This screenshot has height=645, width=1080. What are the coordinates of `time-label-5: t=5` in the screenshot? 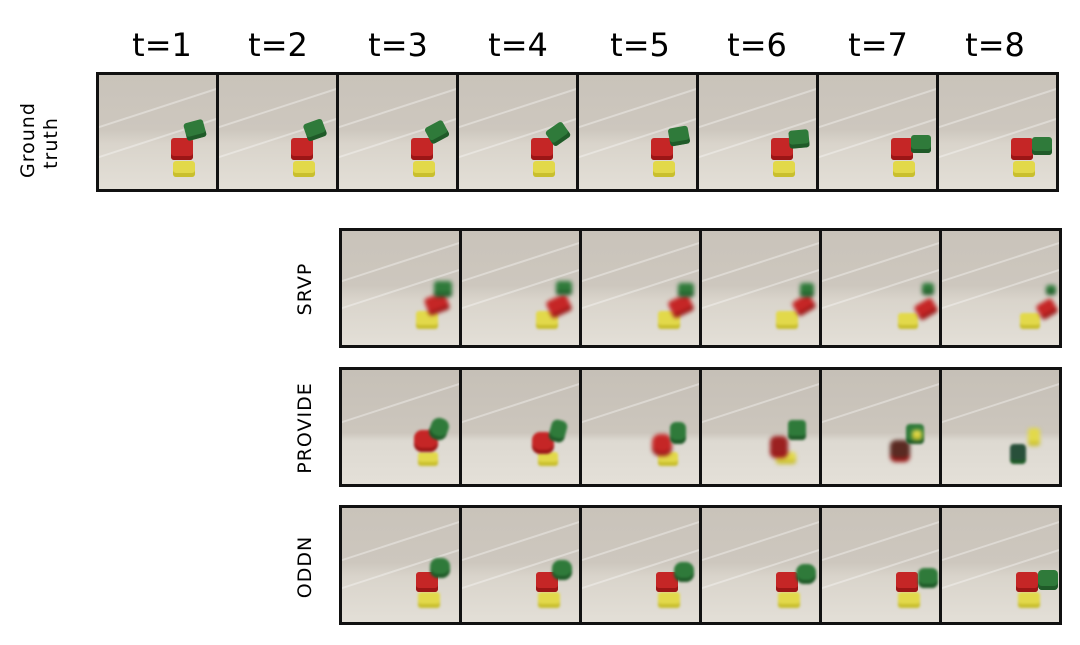 It's located at (640, 45).